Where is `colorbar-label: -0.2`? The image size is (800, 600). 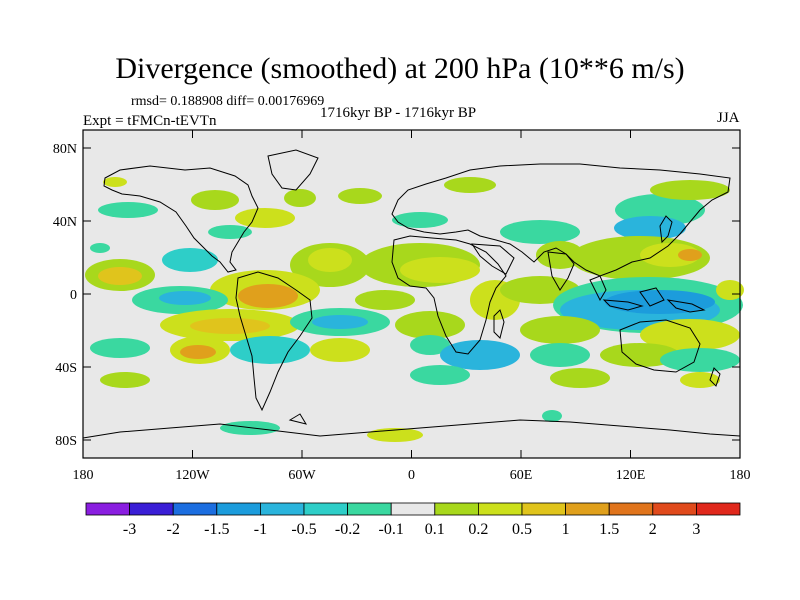 colorbar-label: -0.2 is located at coordinates (347, 529).